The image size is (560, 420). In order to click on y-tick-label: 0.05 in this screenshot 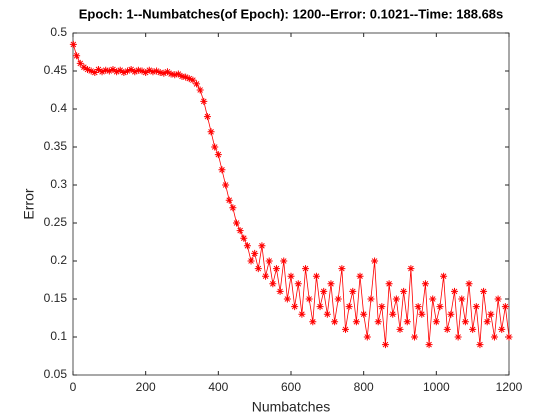, I will do `click(56, 374)`.